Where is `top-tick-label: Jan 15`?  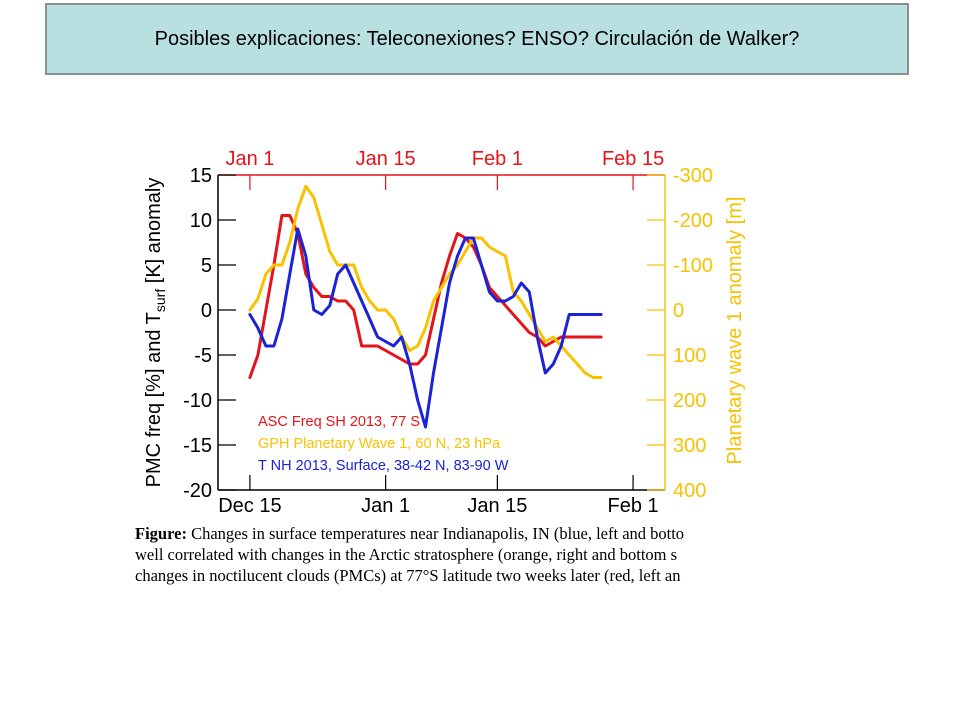 top-tick-label: Jan 15 is located at coordinates (386, 159).